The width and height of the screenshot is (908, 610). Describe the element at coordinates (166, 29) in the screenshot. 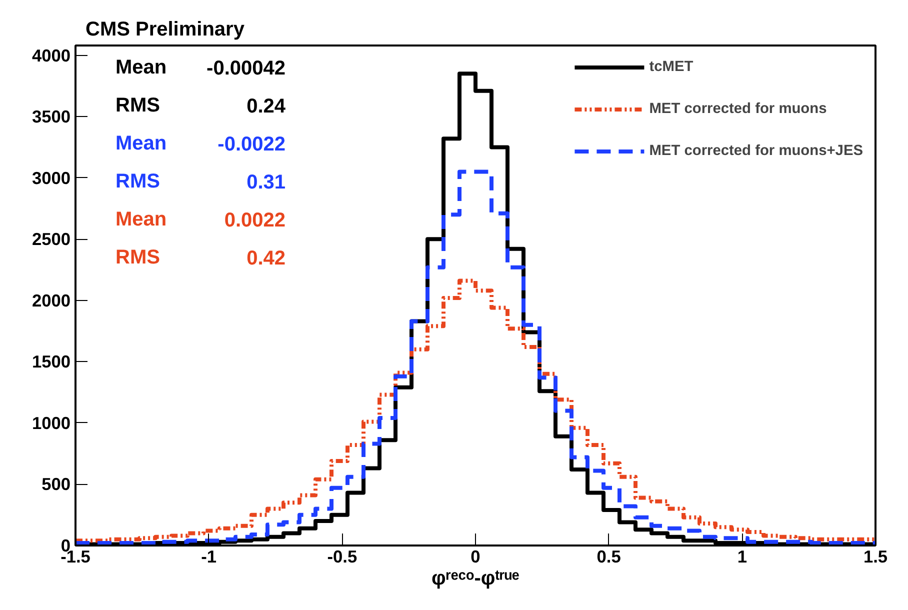

I see `chart-title: CMS Preliminary` at that location.